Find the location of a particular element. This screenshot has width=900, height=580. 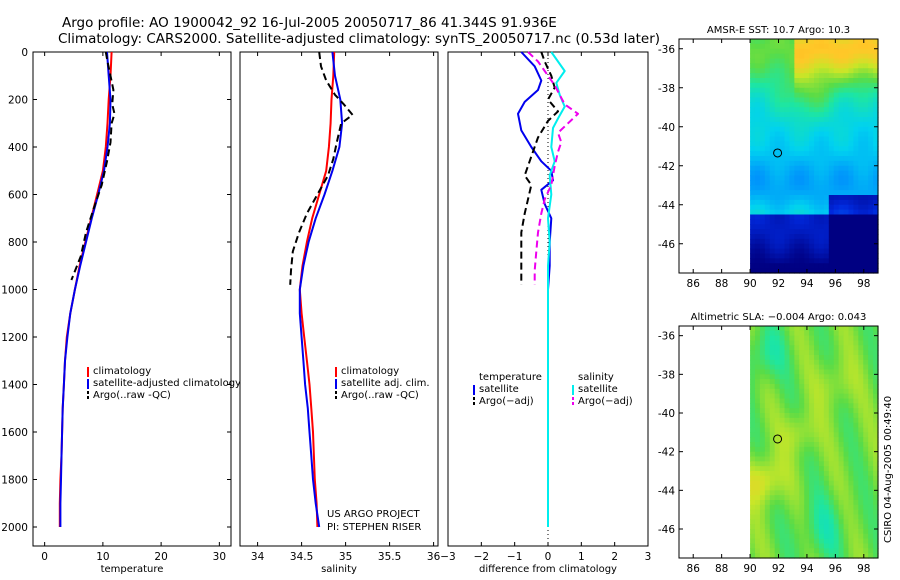

y-tick-label: 1800 is located at coordinates (14, 481).